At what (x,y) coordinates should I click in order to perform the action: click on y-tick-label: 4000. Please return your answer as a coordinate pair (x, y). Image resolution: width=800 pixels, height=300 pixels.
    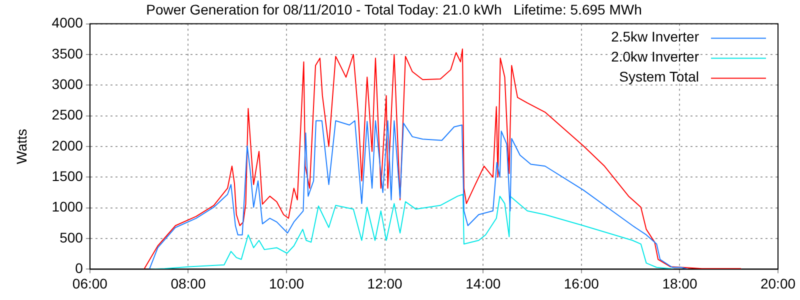
    Looking at the image, I should click on (68, 22).